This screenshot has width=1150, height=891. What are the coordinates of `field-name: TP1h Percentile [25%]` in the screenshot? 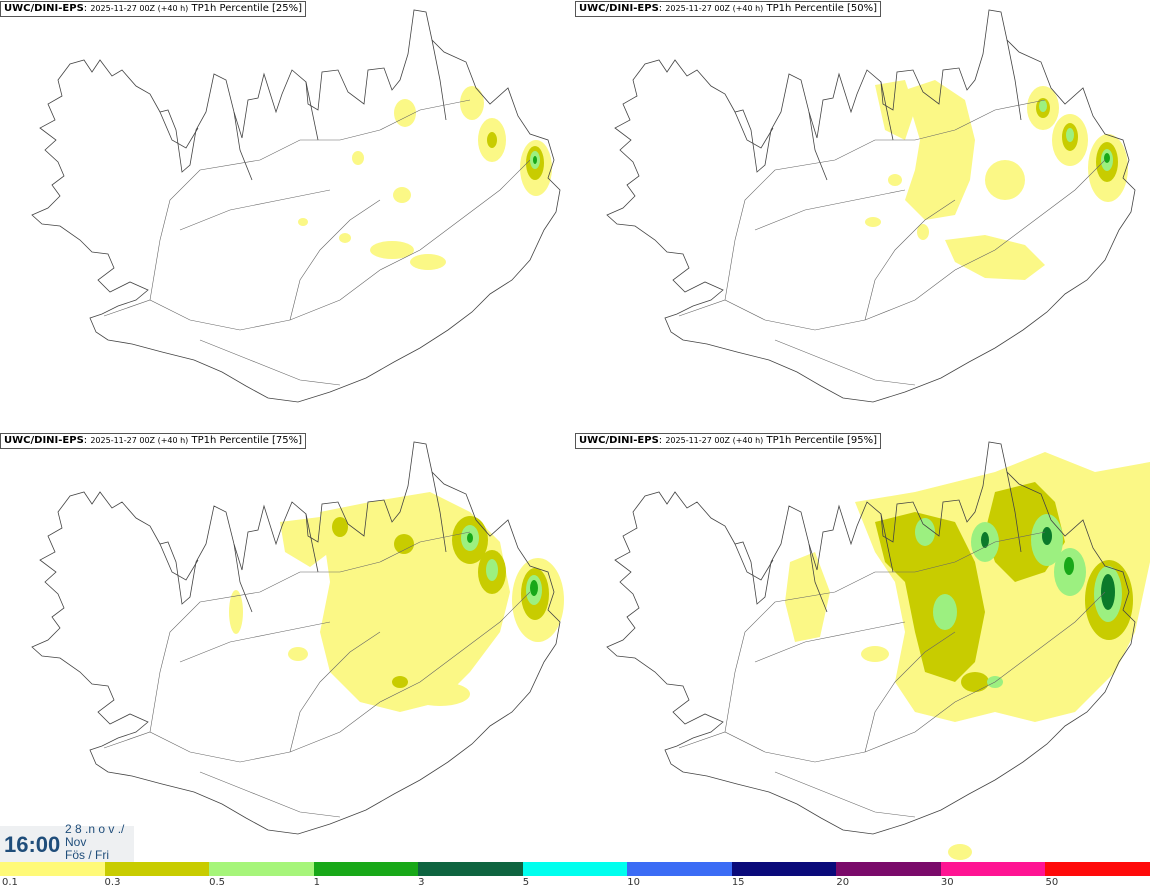 It's located at (247, 8).